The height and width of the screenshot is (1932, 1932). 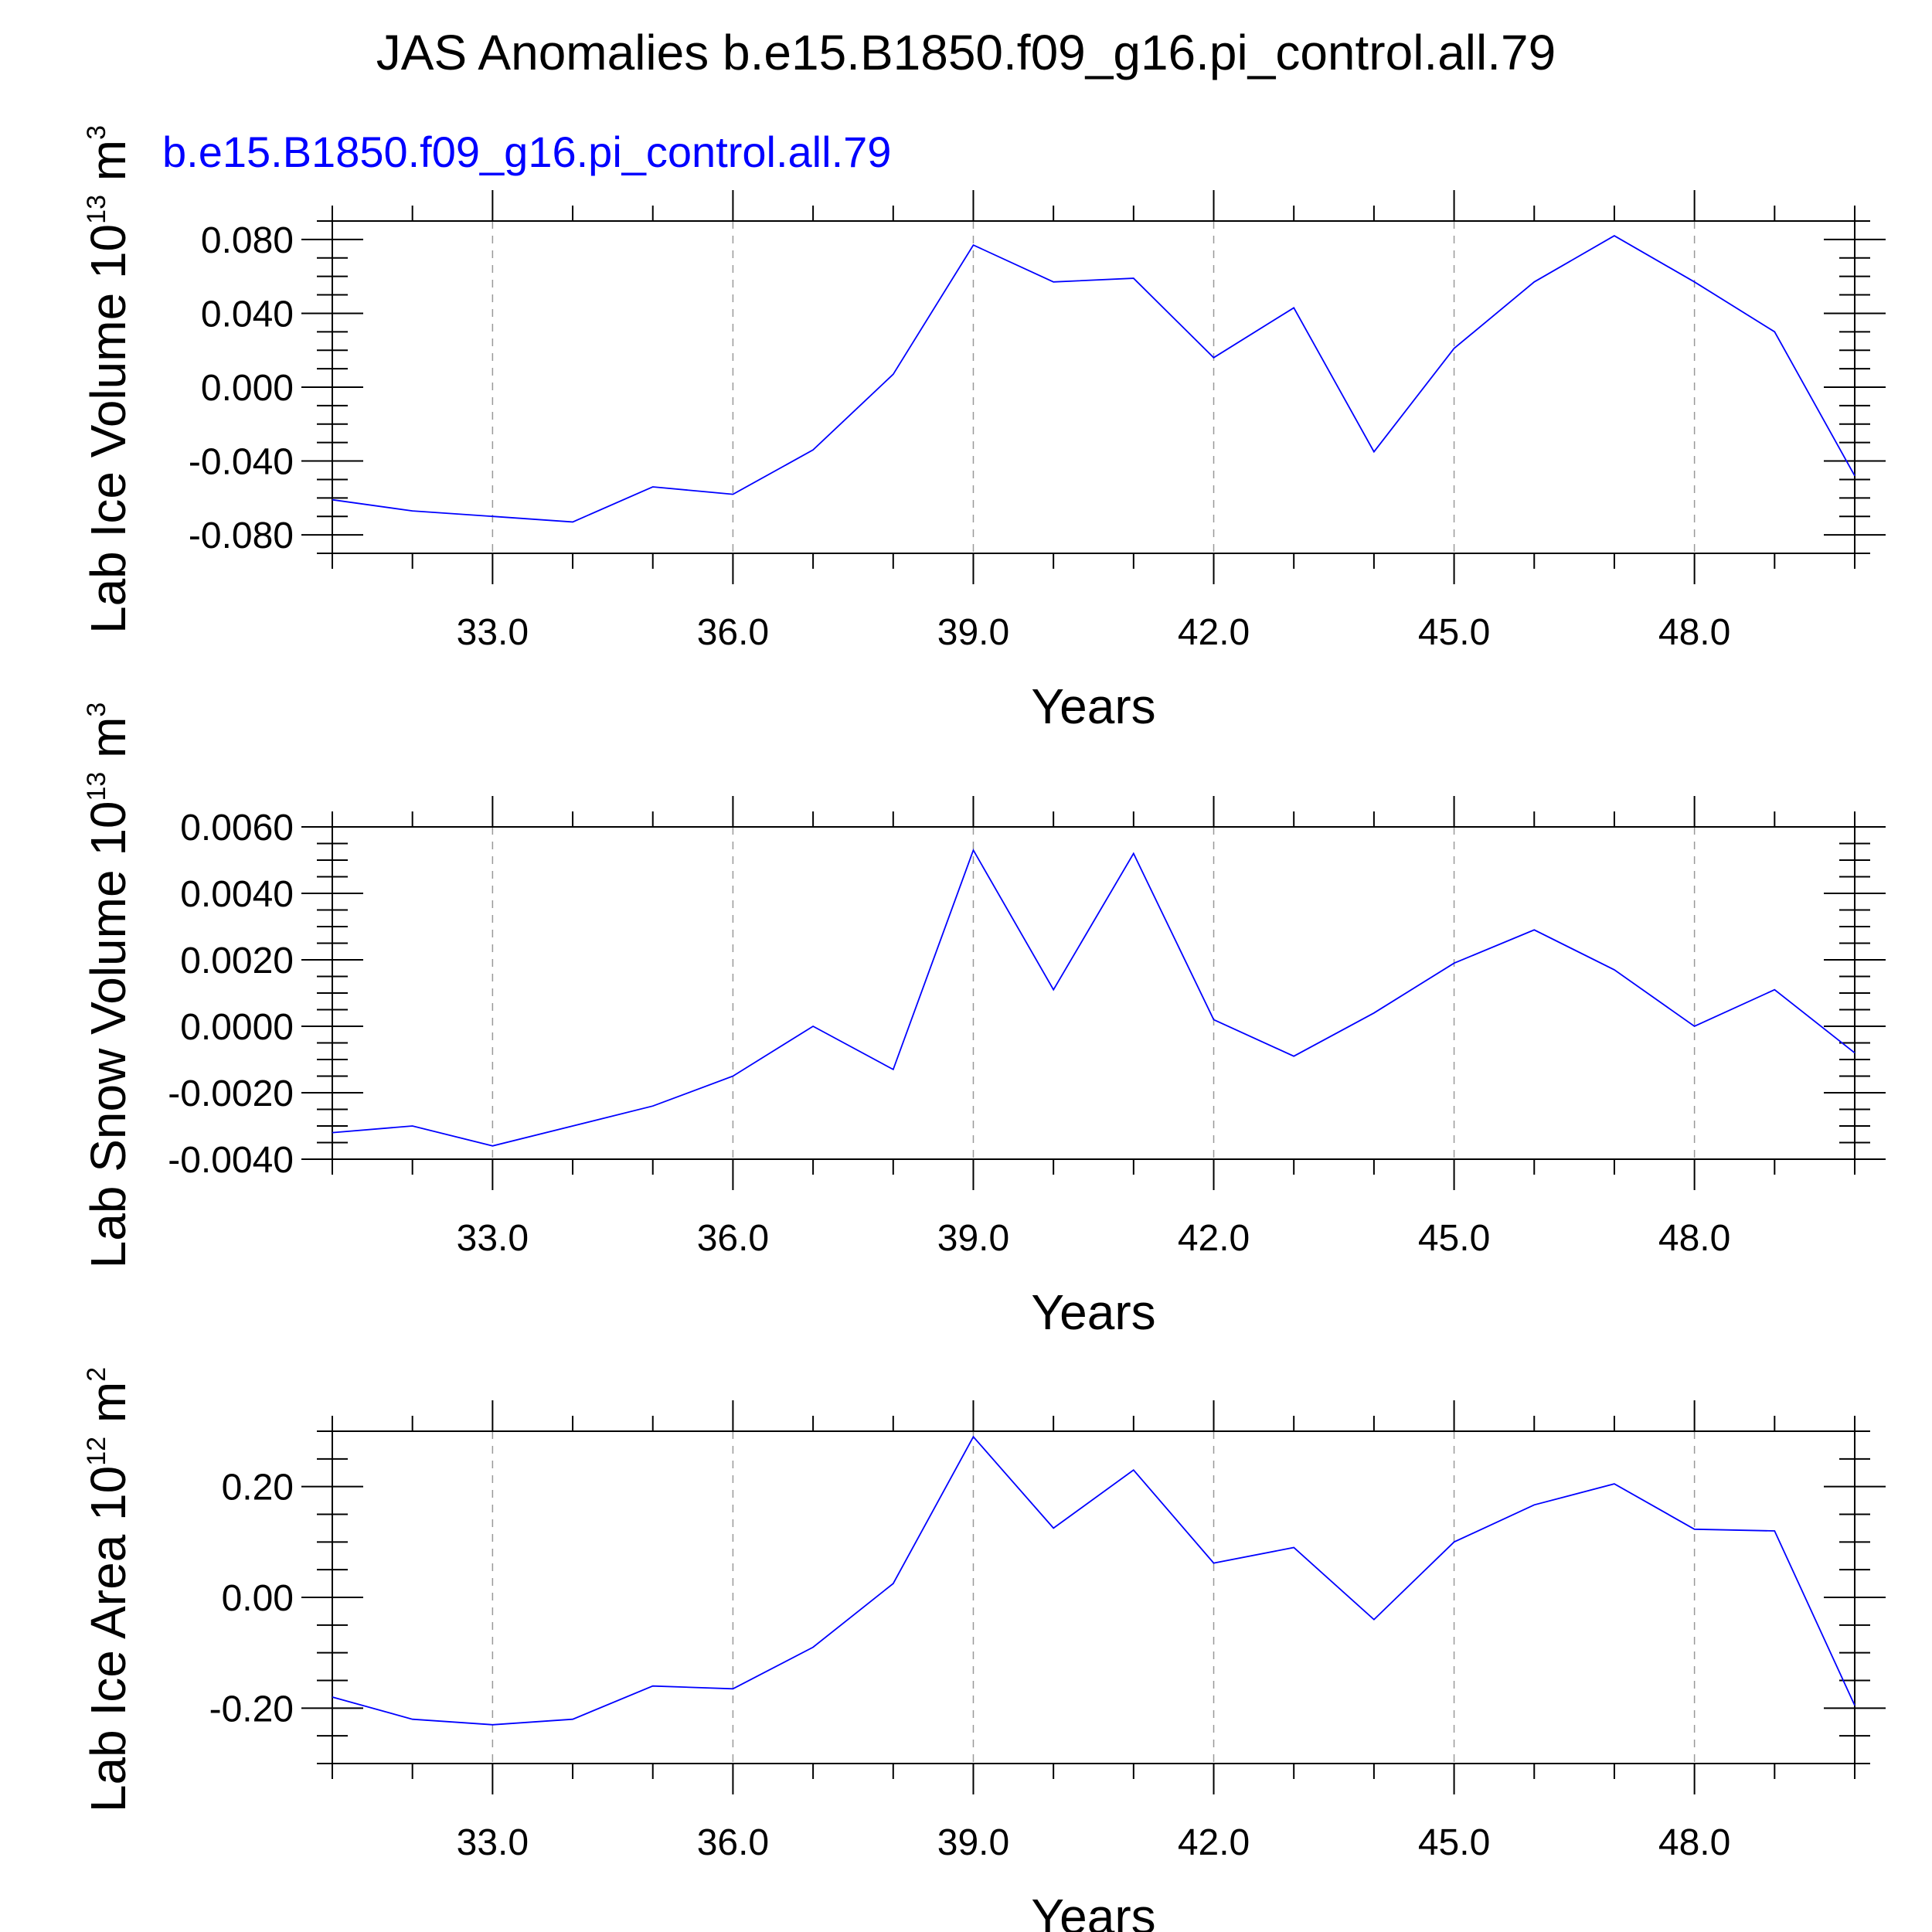 What do you see at coordinates (526, 152) in the screenshot?
I see `chart-subtitle: b.e15.B1850.f09_g16.pi_control.all.79` at bounding box center [526, 152].